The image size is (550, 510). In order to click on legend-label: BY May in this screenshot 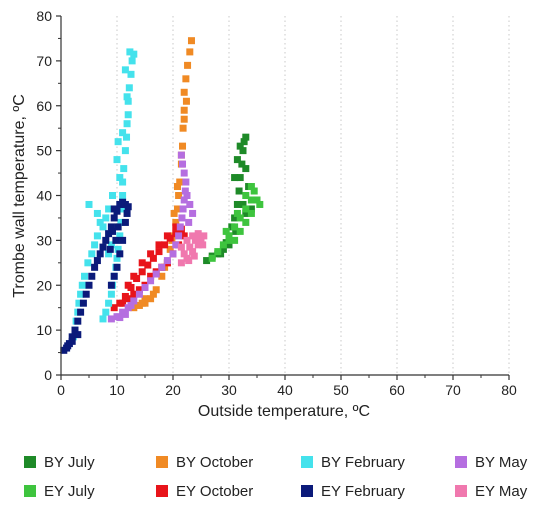, I will do `click(501, 462)`.